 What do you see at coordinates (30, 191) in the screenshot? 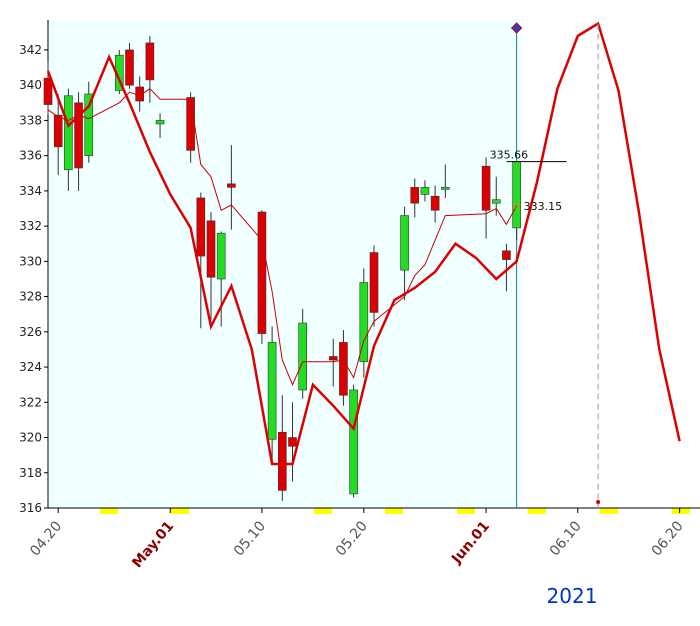
I see `y-tick-label: 334` at bounding box center [30, 191].